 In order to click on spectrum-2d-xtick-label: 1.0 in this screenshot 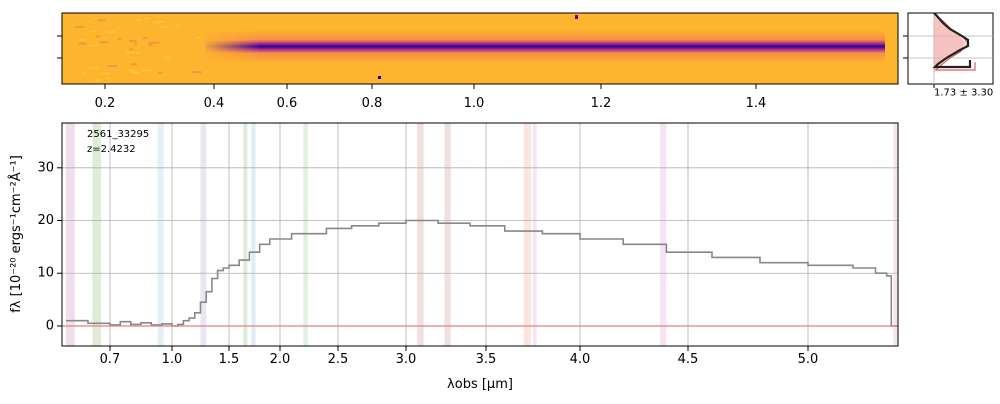, I will do `click(474, 103)`.